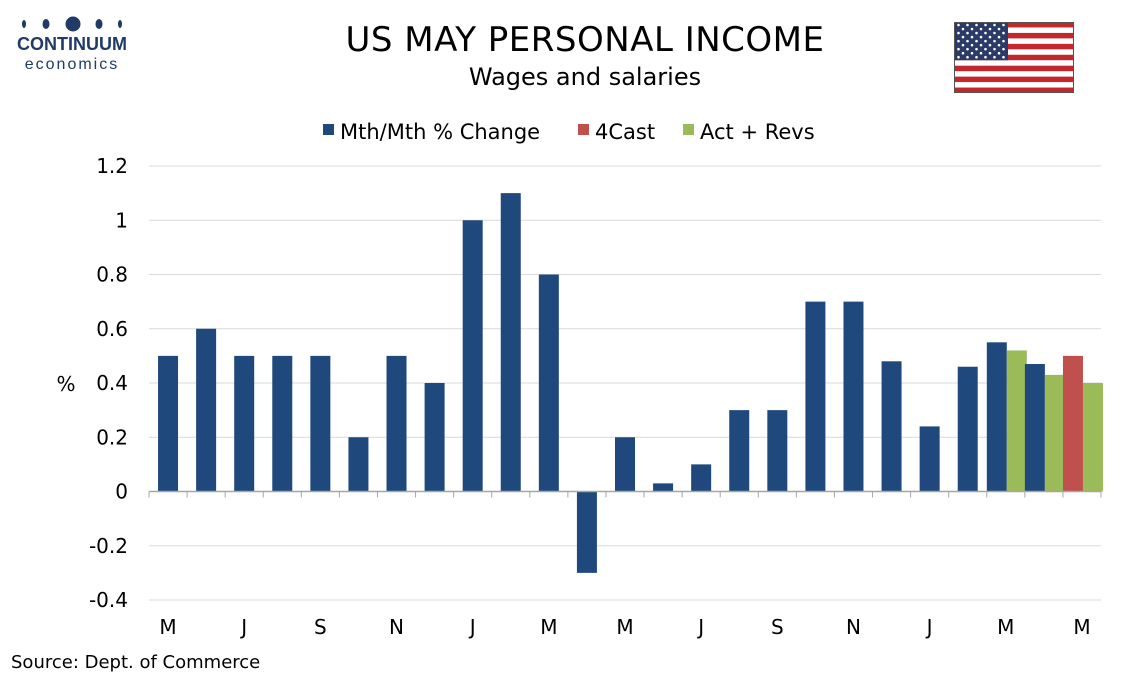 This screenshot has height=680, width=1134. I want to click on logo-dots-icon, so click(72, 24).